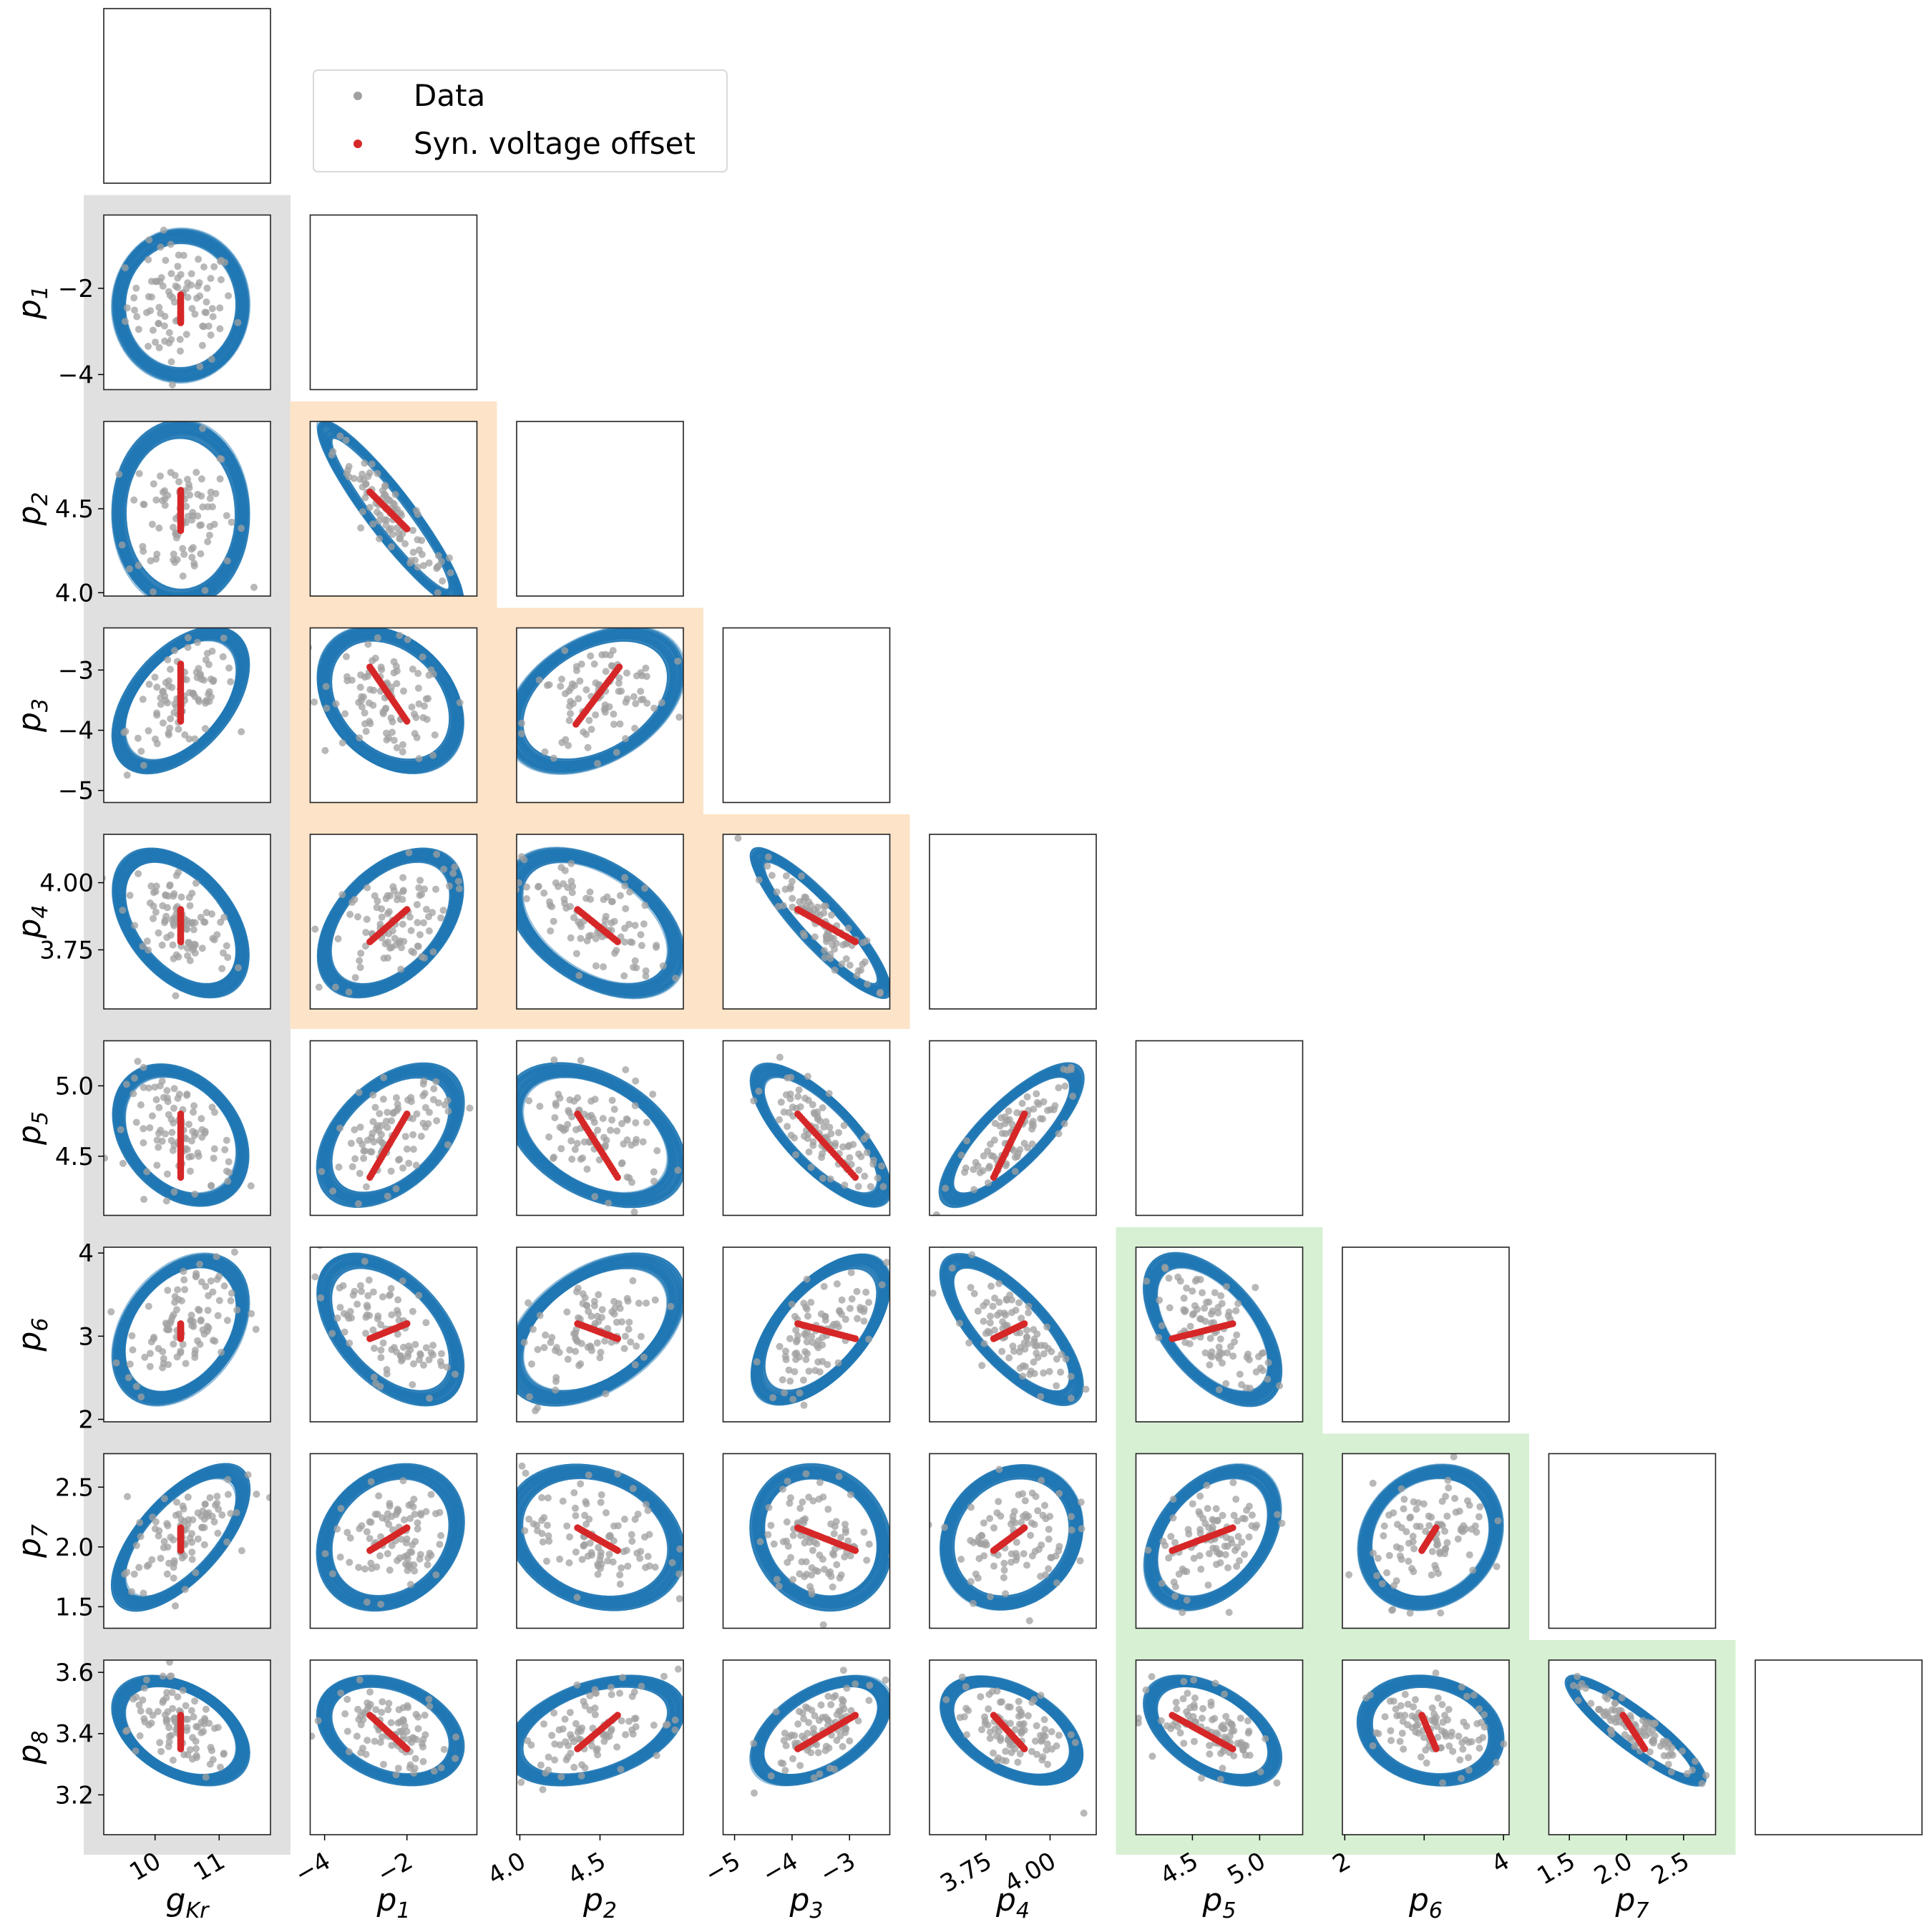 The height and width of the screenshot is (1932, 1932). I want to click on panel-p8-vs-p7, so click(1632, 1747).